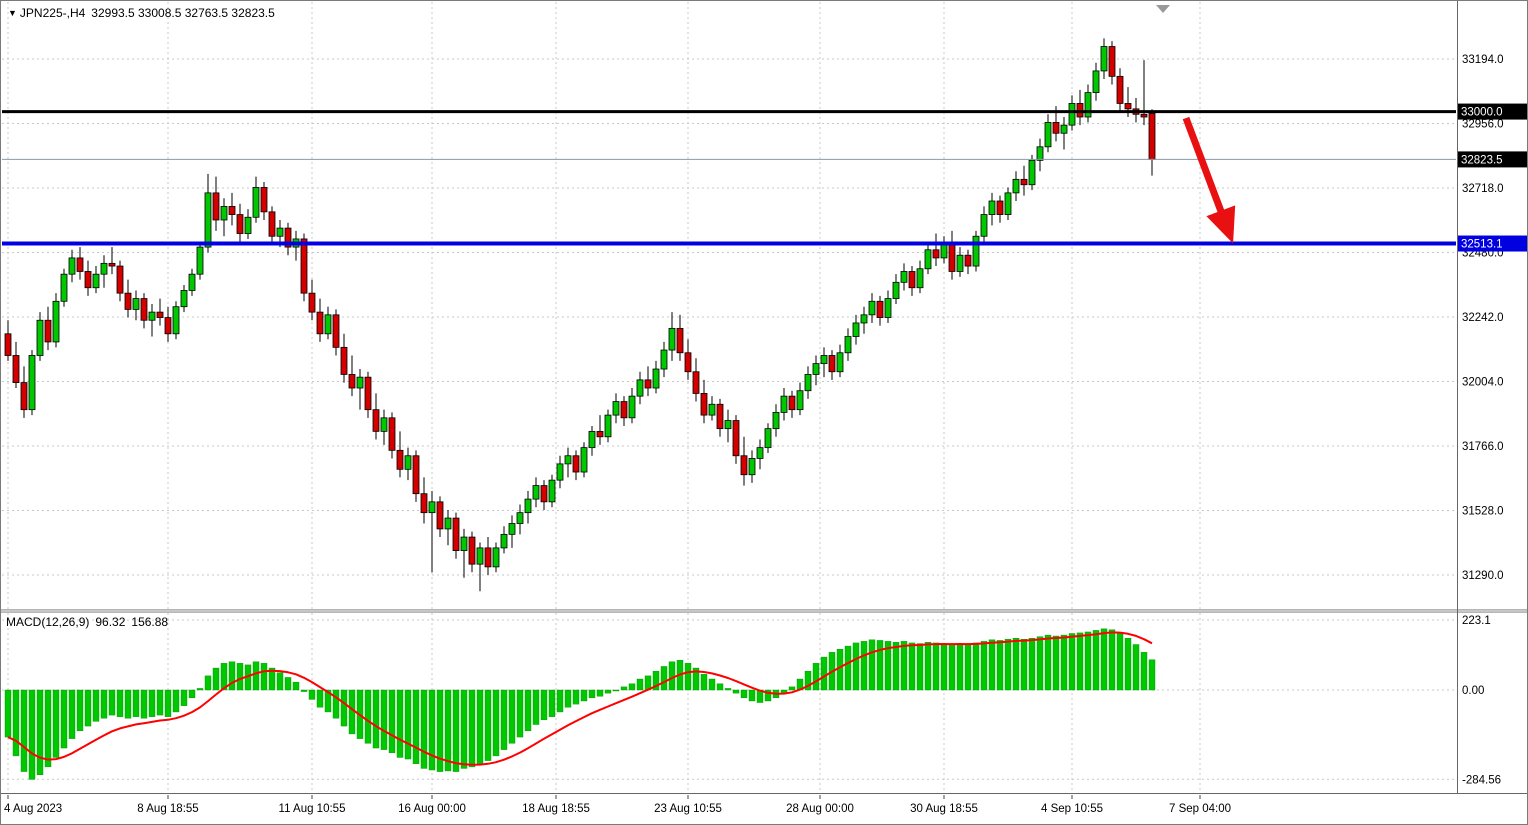  Describe the element at coordinates (183, 13) in the screenshot. I see `ohlc-readout: 32993.5 33008.5 32763.5 32823.5` at that location.